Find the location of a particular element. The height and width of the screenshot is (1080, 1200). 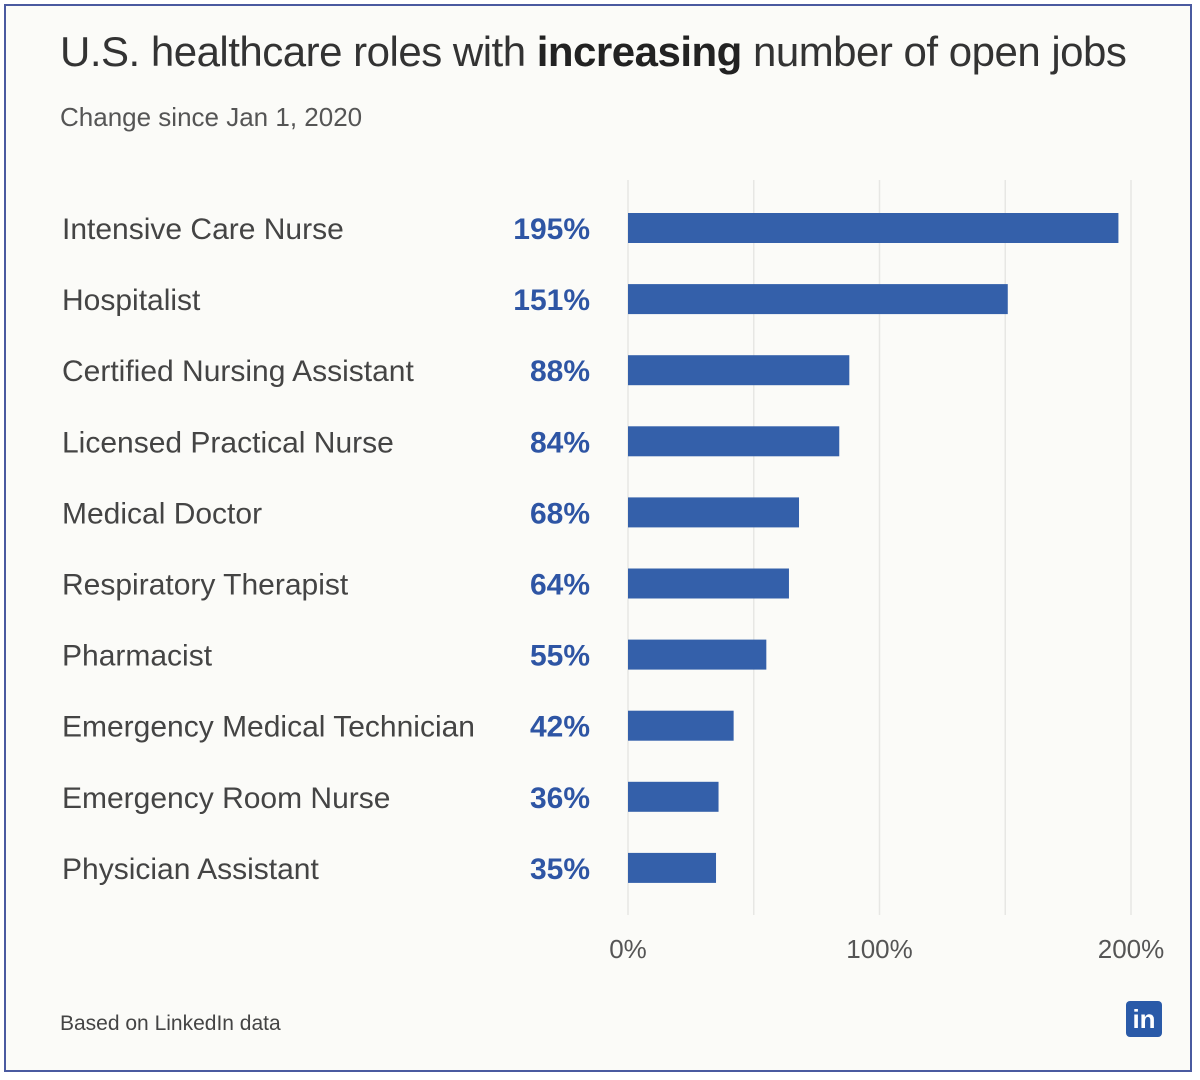

category-label: Certified Nursing Assistant is located at coordinates (238, 371).